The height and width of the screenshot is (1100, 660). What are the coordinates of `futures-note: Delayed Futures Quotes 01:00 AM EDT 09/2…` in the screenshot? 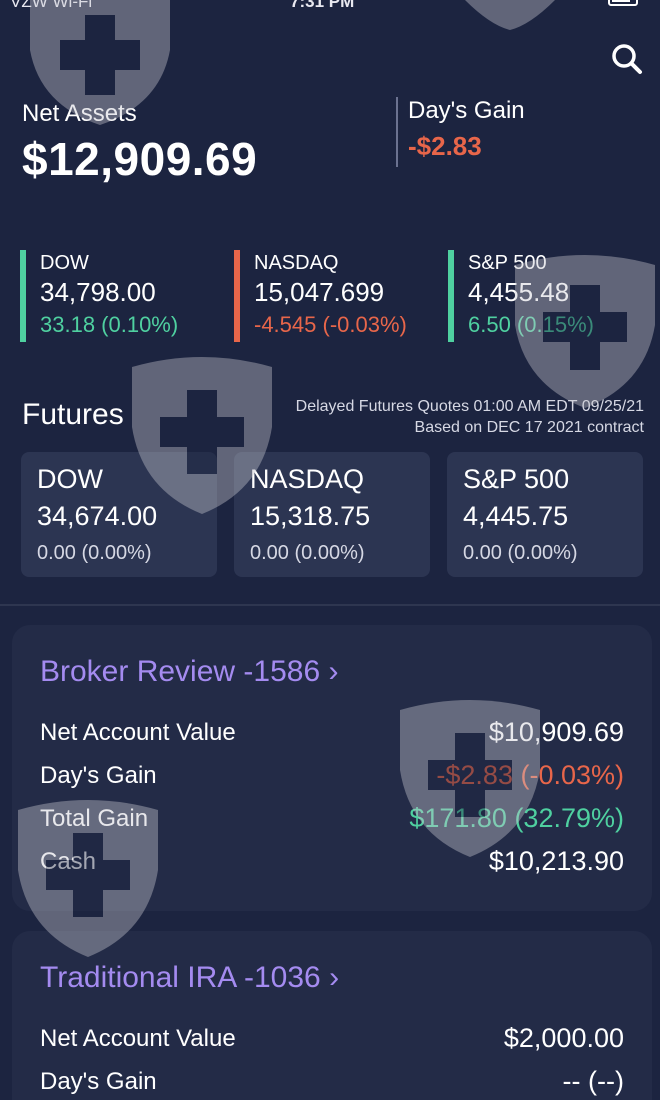 It's located at (470, 417).